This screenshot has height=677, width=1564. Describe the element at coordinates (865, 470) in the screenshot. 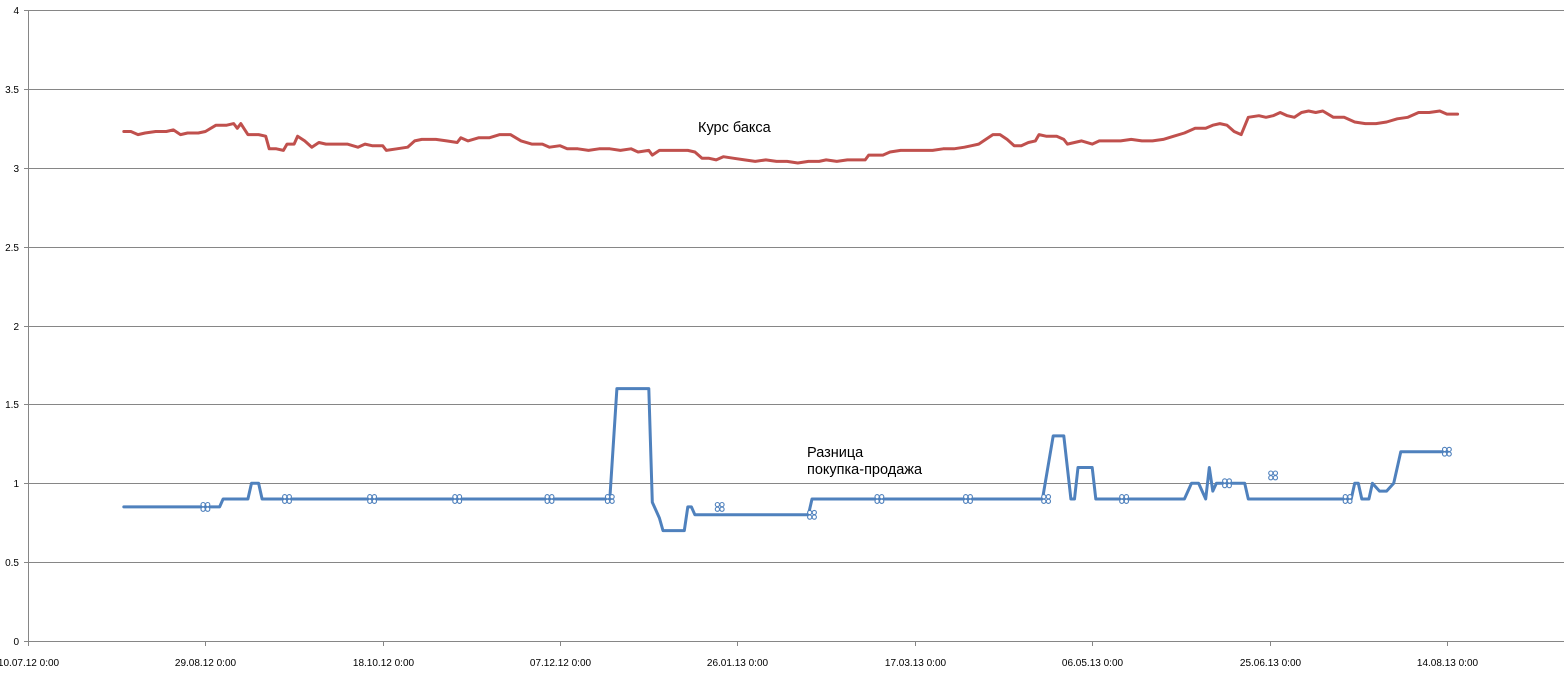

I see `spread-annotation-line2: покупка-продажа` at that location.